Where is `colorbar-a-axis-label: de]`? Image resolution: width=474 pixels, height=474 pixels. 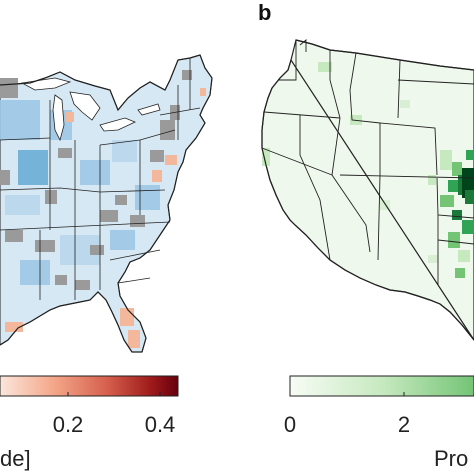
colorbar-a-axis-label: de] is located at coordinates (15, 458).